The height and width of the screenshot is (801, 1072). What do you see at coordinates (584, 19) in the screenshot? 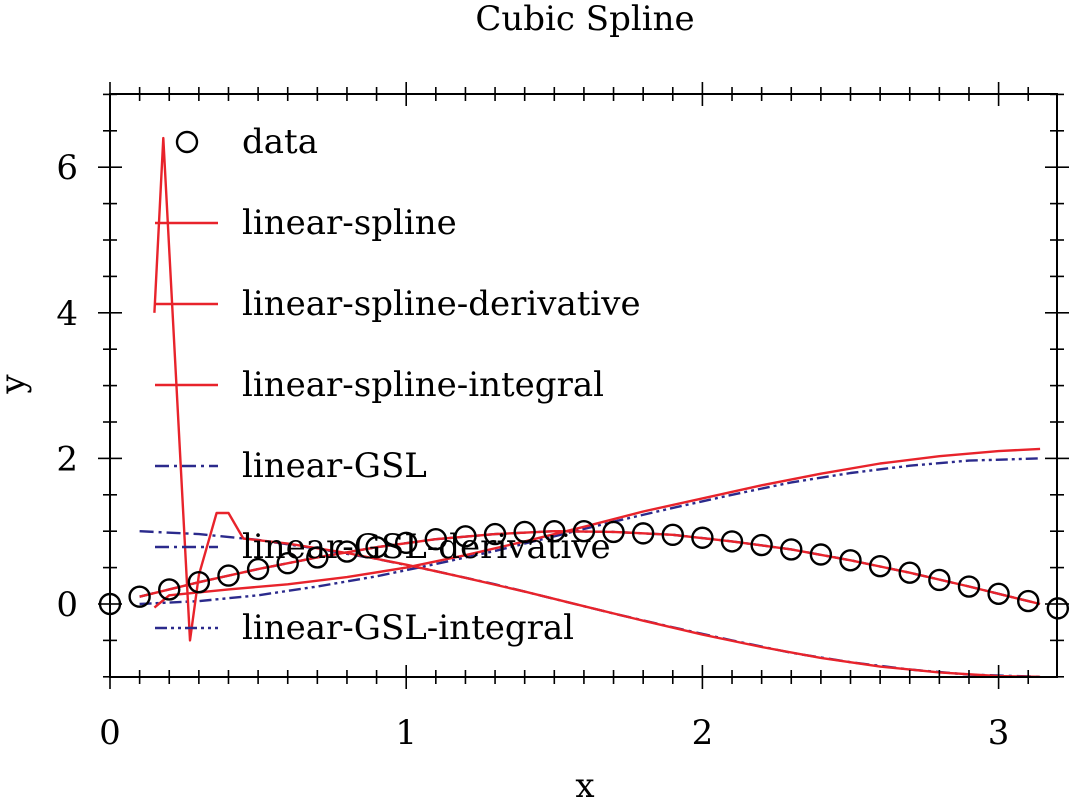
I see `chart-title: Cubic Spline` at bounding box center [584, 19].